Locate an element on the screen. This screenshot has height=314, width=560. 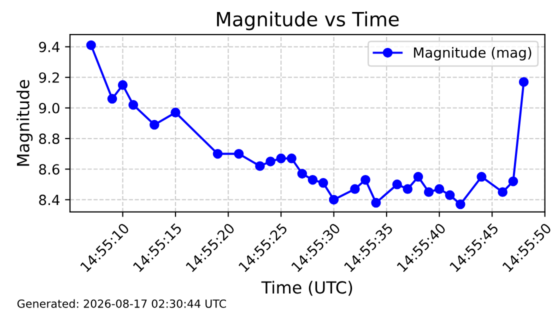
y-tick-label: 8.4 is located at coordinates (49, 200).